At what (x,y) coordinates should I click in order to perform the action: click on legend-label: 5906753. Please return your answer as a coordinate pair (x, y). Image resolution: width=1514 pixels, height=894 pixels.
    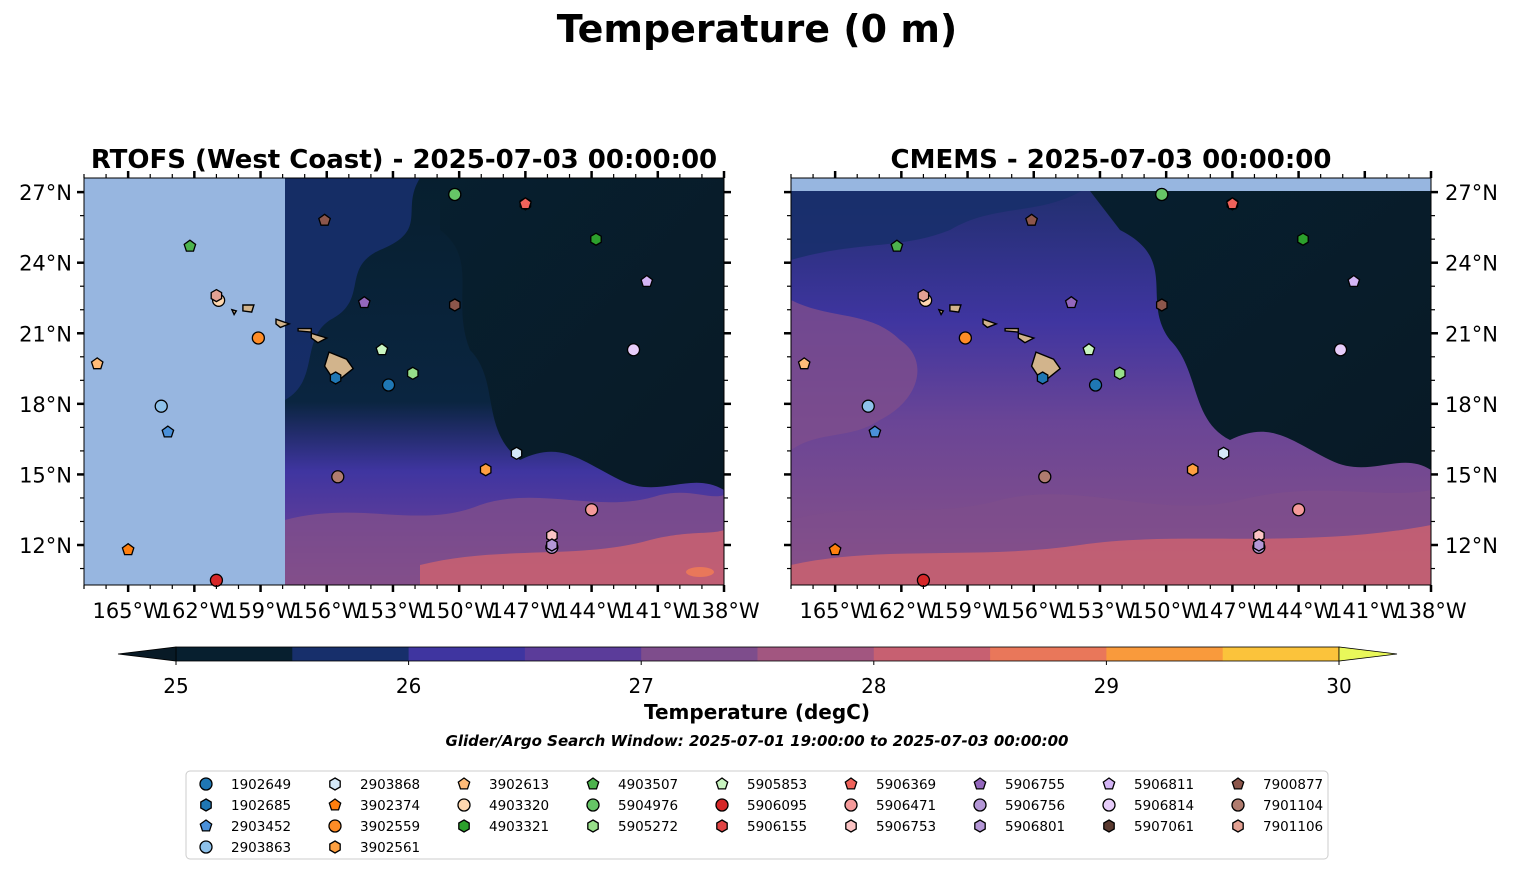
    Looking at the image, I should click on (906, 827).